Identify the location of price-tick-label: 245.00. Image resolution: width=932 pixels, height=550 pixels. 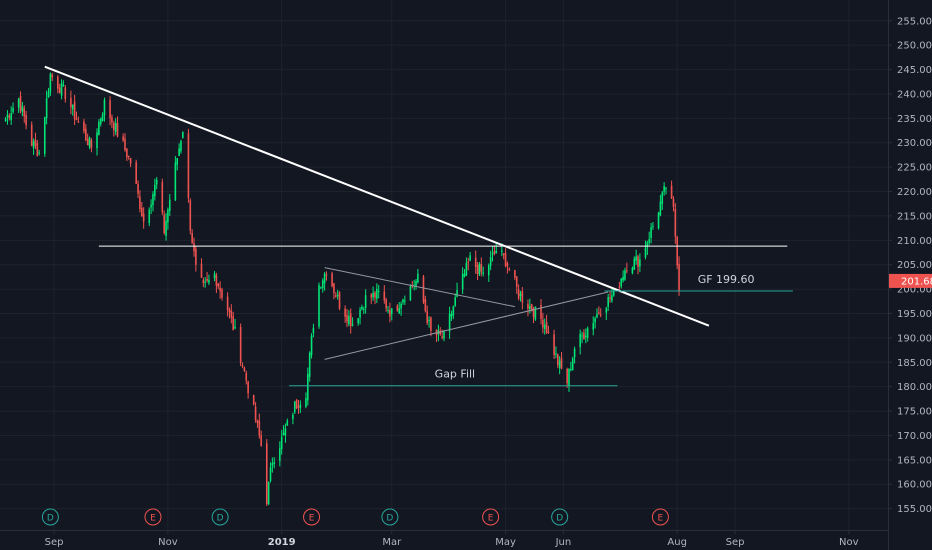
(914, 70).